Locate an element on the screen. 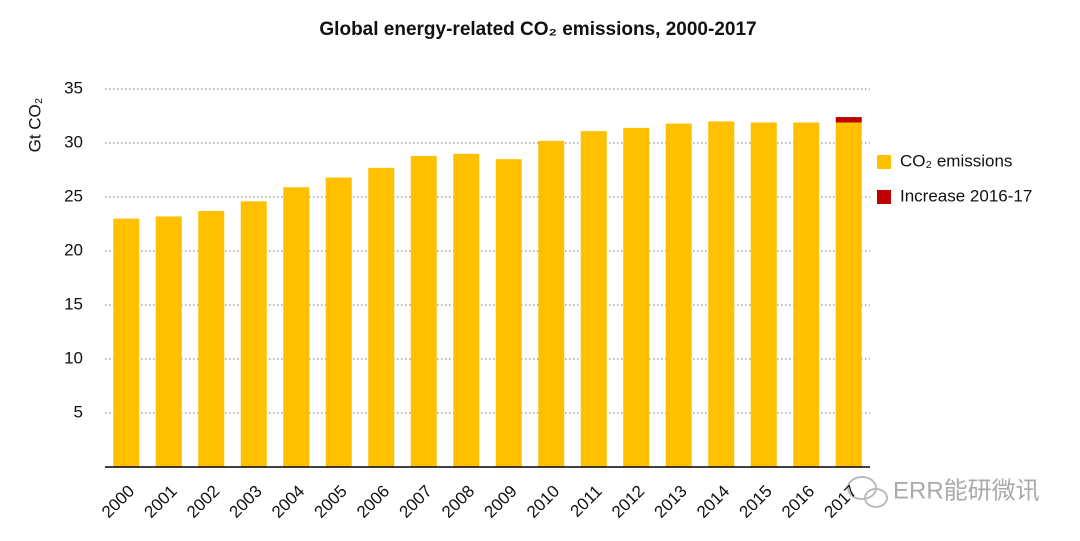 The image size is (1080, 541). y-tick-label: 15 is located at coordinates (73, 303).